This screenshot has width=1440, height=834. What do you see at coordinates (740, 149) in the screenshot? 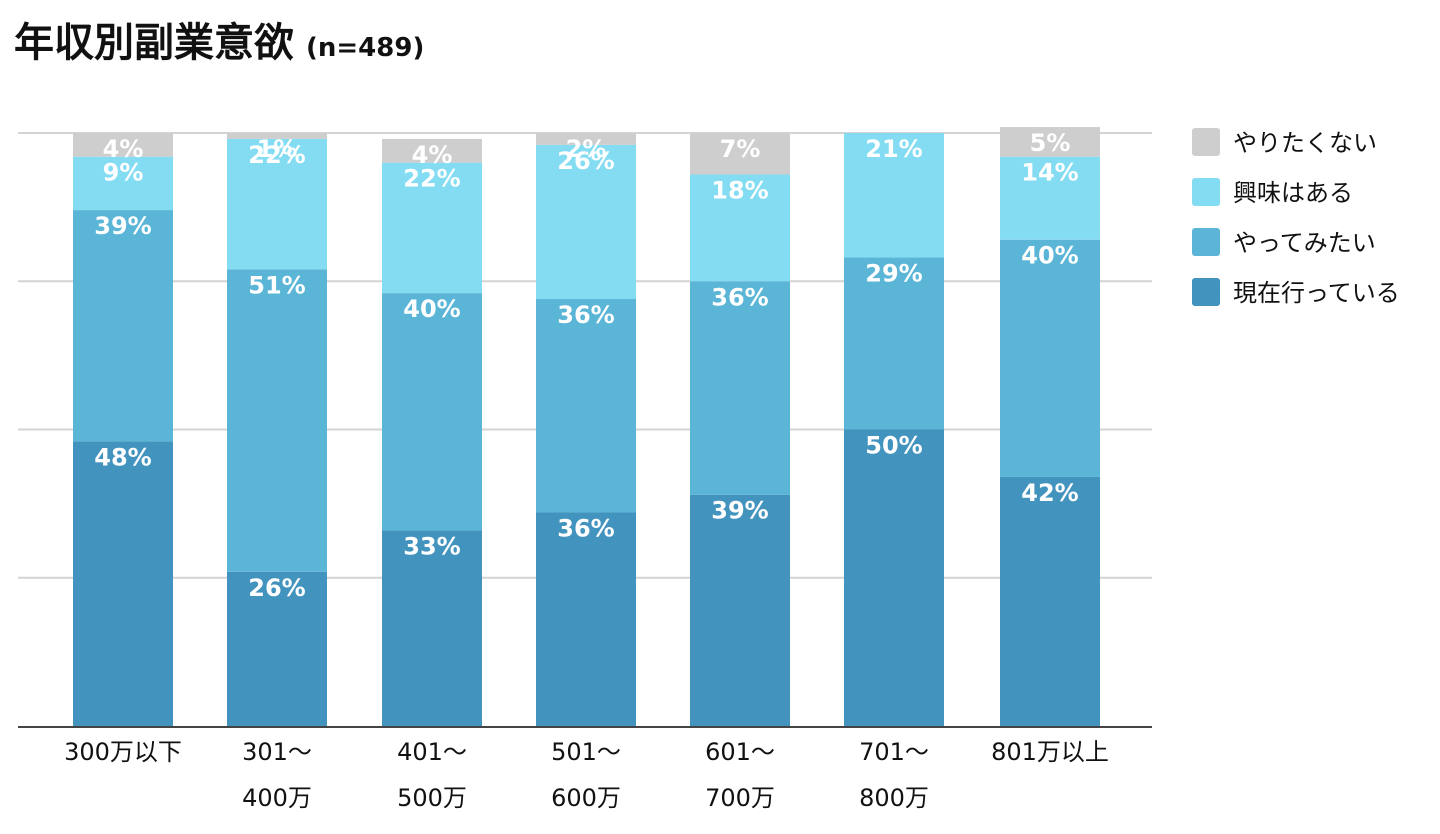
I see `data-label: 7%` at bounding box center [740, 149].